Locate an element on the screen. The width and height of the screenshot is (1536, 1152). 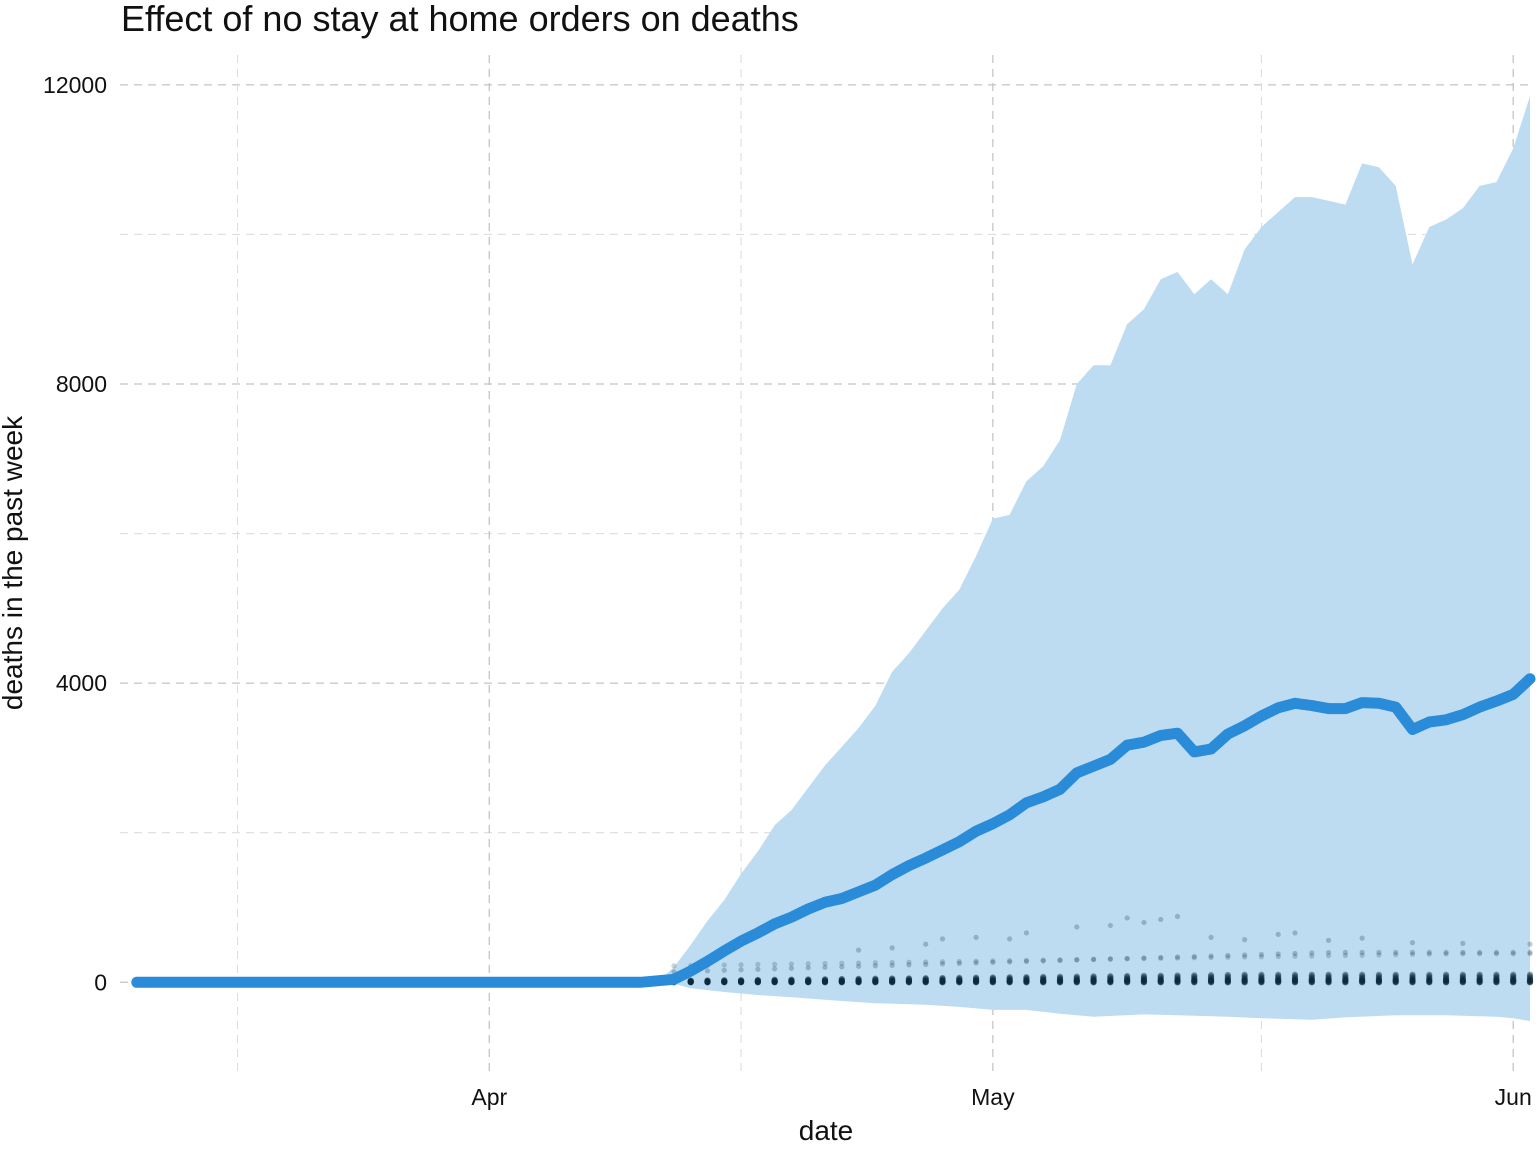
y-tick-label: 8000 is located at coordinates (81, 384).